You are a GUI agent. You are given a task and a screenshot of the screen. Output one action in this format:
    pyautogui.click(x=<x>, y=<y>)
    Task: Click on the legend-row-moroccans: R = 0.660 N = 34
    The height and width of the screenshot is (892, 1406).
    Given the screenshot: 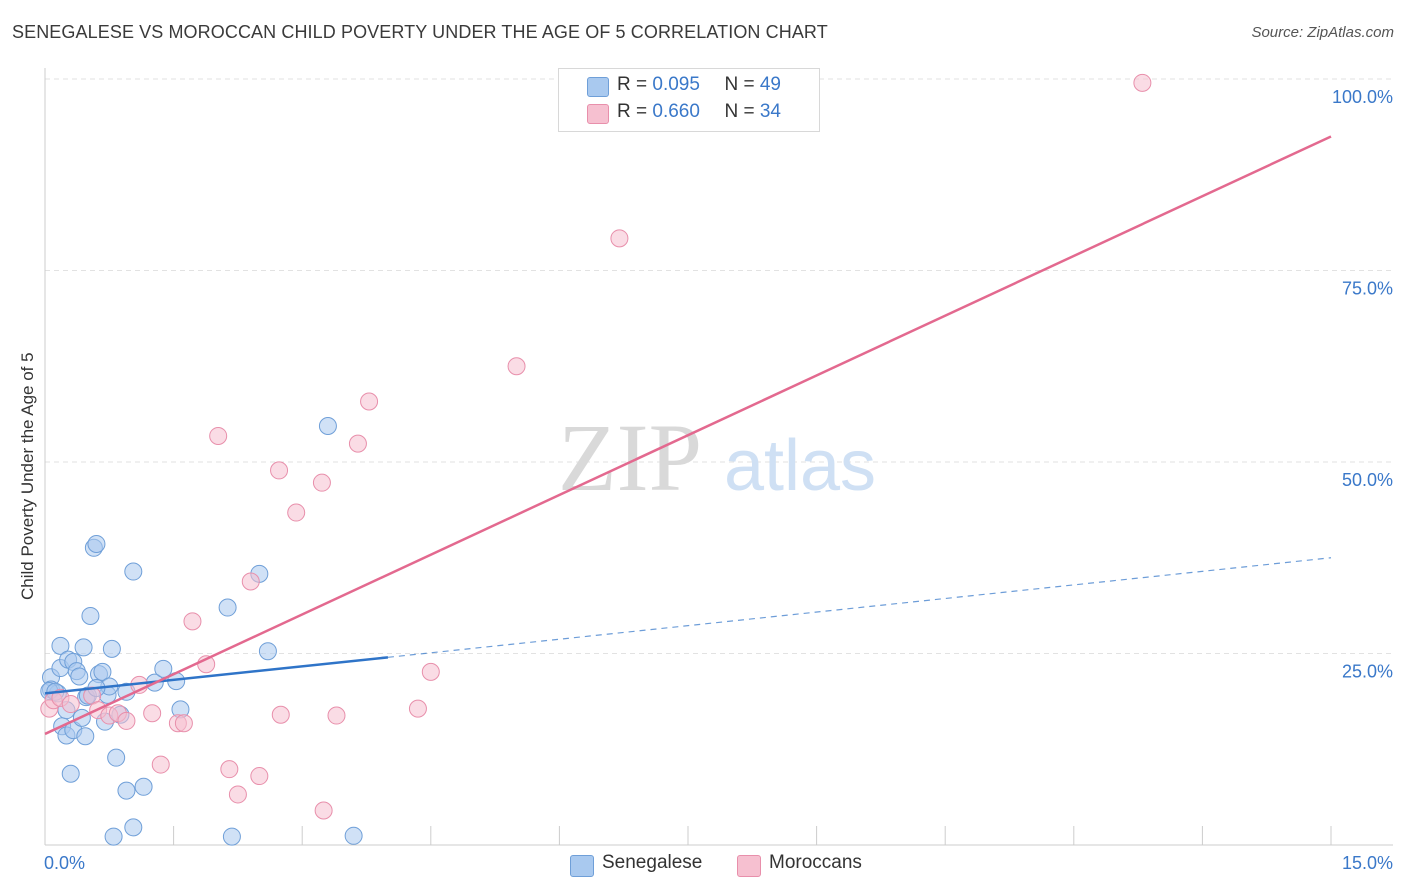 What is the action you would take?
    pyautogui.click(x=699, y=112)
    